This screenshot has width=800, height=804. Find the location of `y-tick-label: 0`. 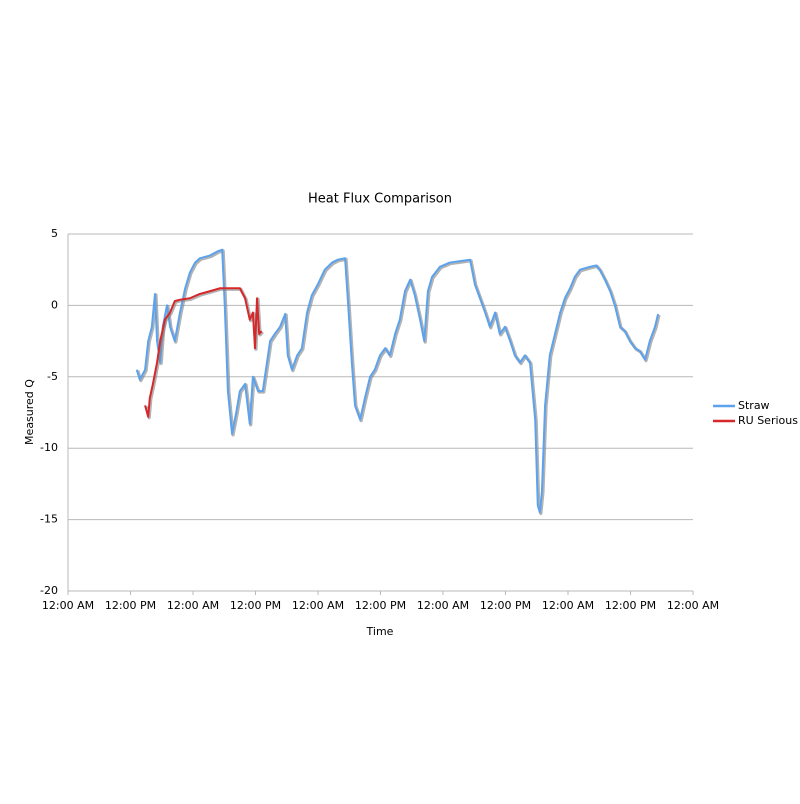

y-tick-label: 0 is located at coordinates (54, 304).